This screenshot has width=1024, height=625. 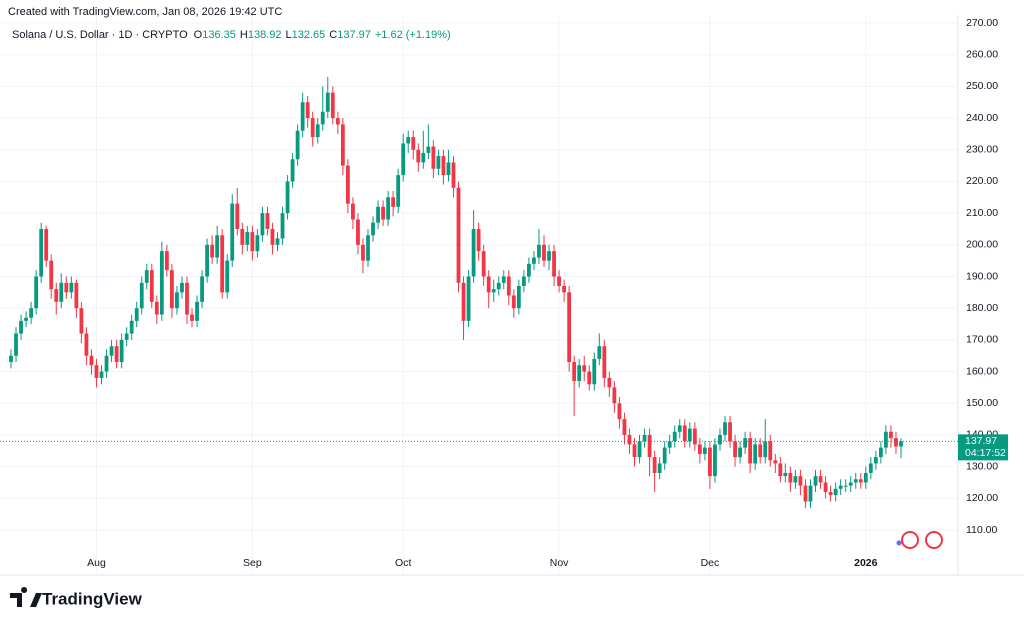 What do you see at coordinates (76, 597) in the screenshot?
I see `brand: TradingView` at bounding box center [76, 597].